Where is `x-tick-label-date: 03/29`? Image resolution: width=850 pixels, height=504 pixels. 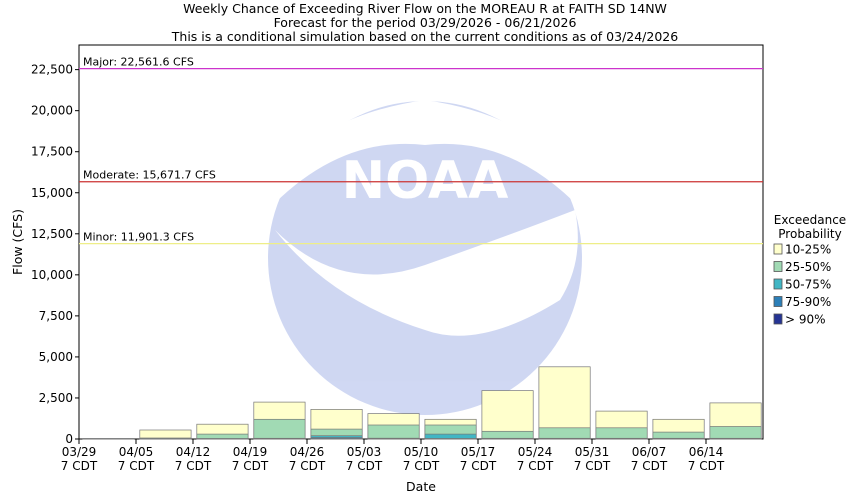 x-tick-label-date: 03/29 is located at coordinates (79, 452).